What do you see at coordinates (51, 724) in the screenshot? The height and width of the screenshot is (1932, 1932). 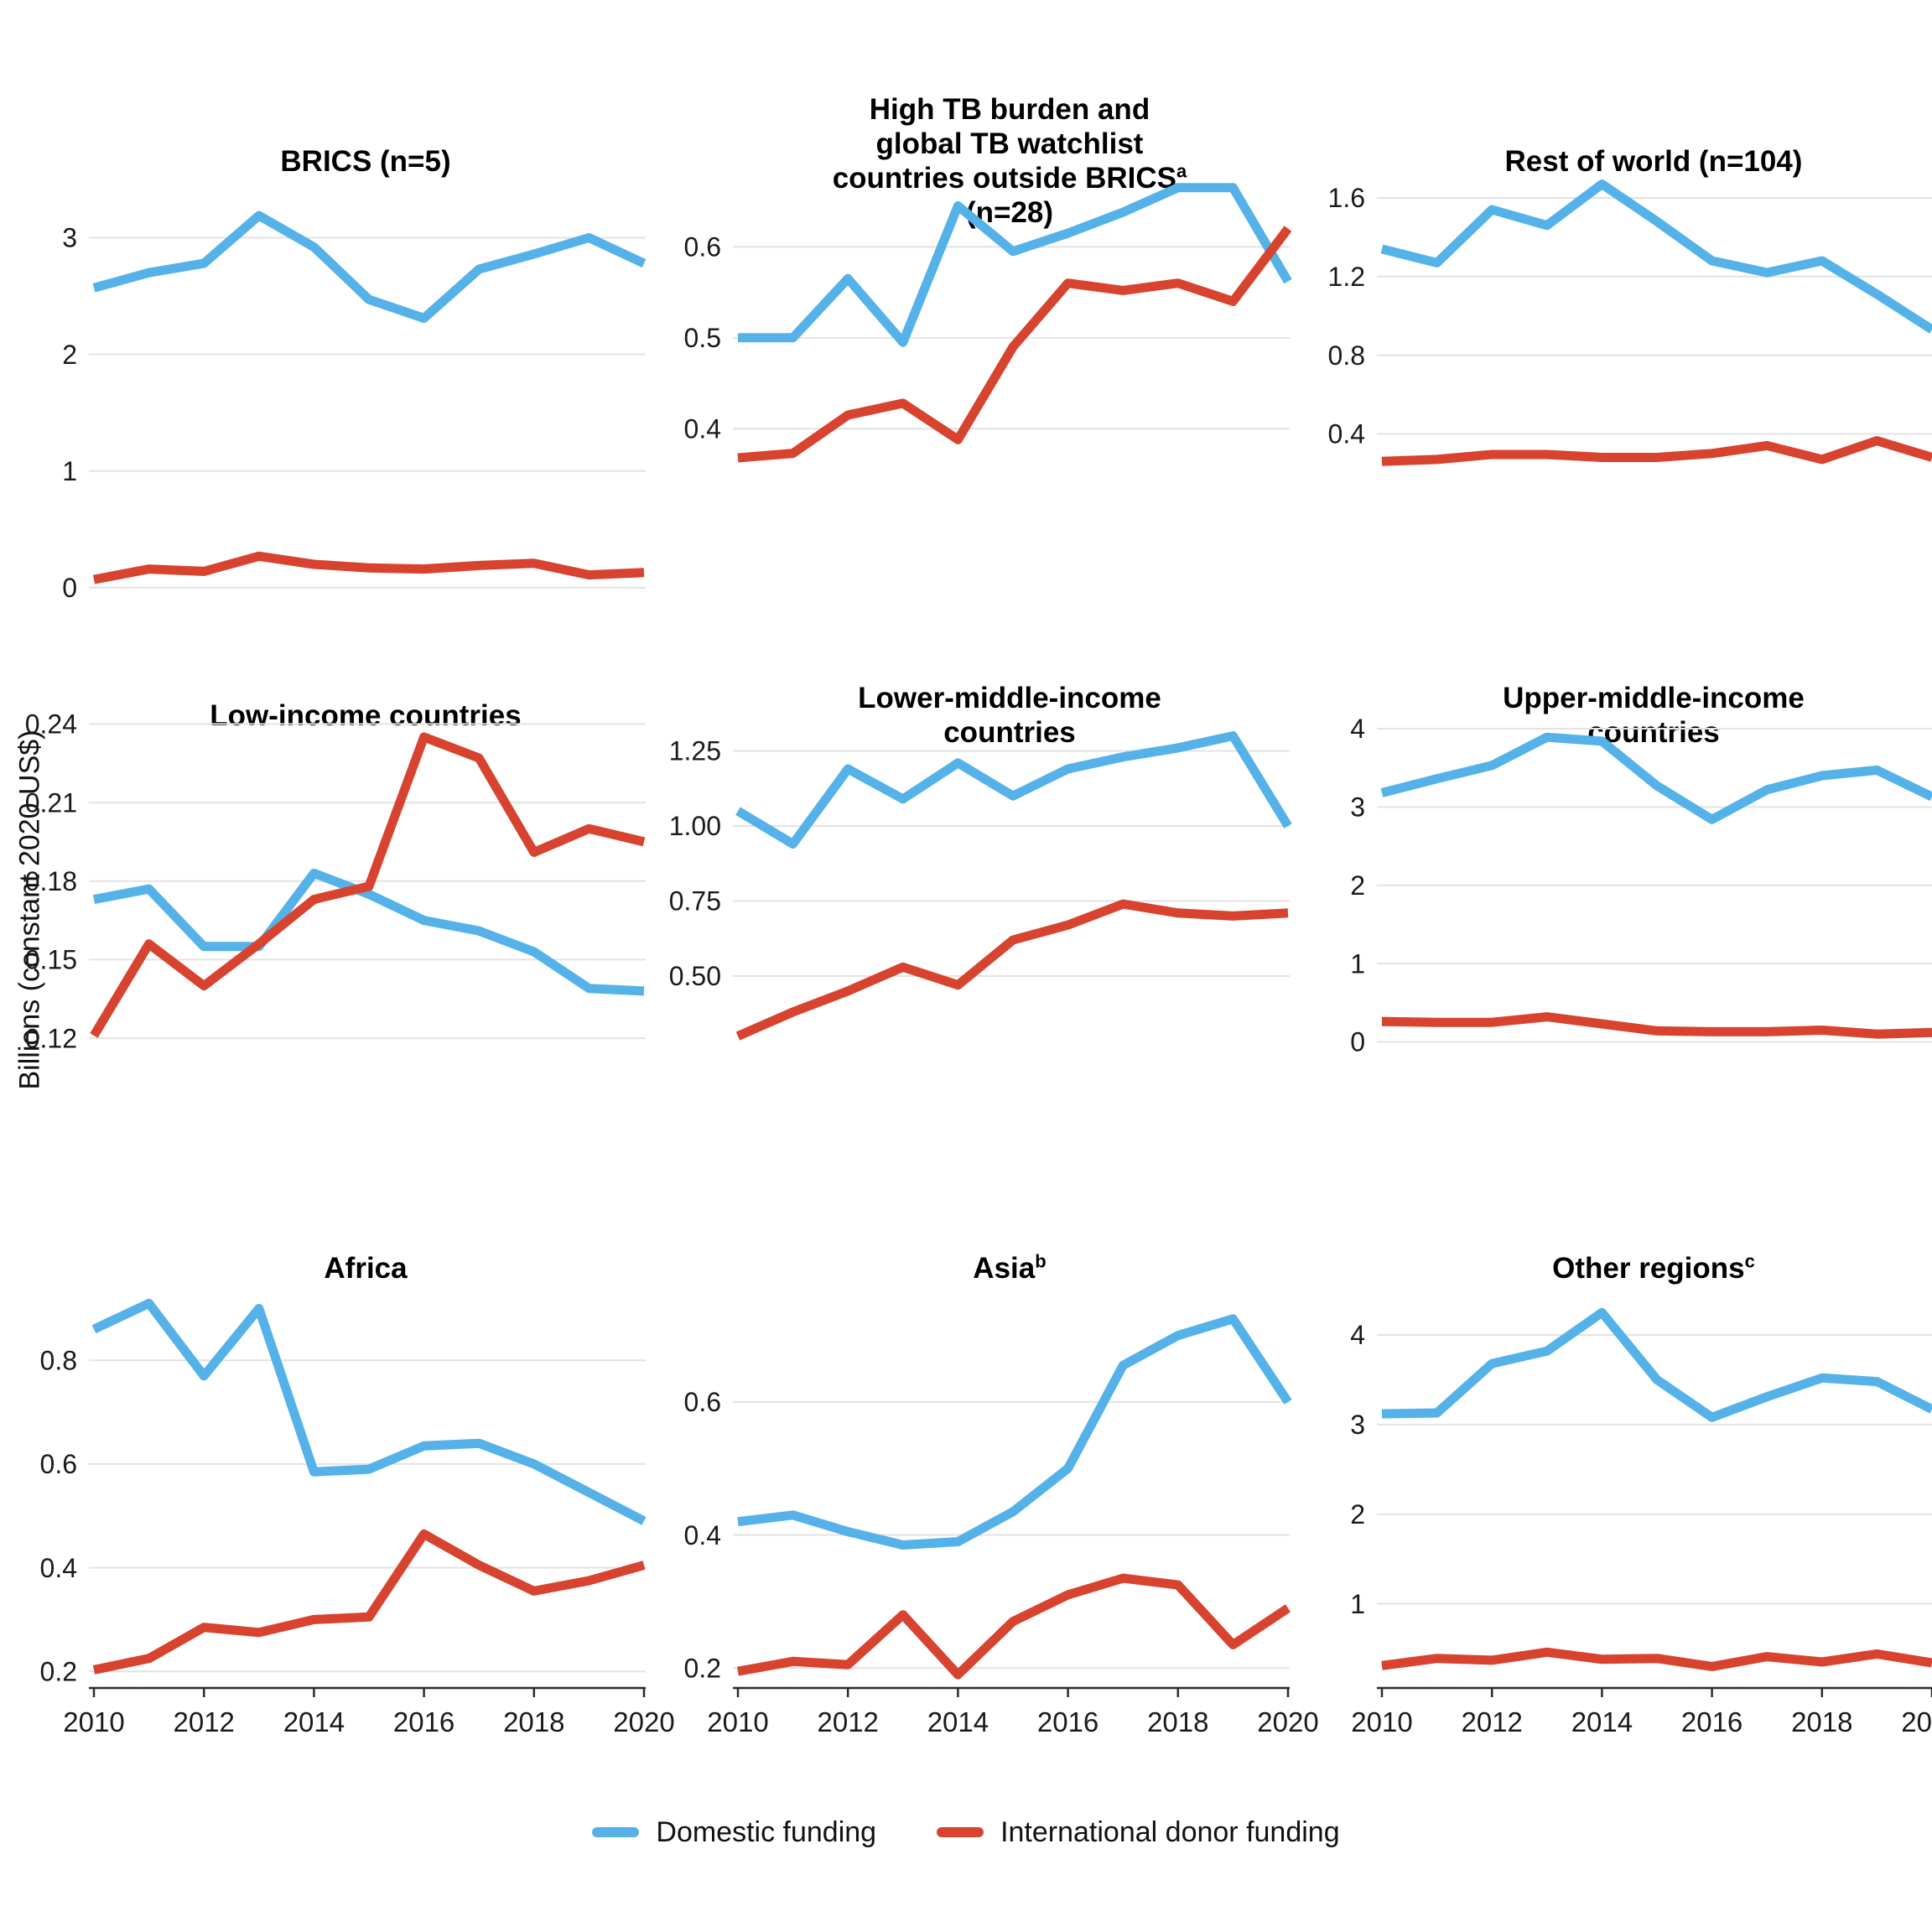 I see `svg-text: 0.24` at bounding box center [51, 724].